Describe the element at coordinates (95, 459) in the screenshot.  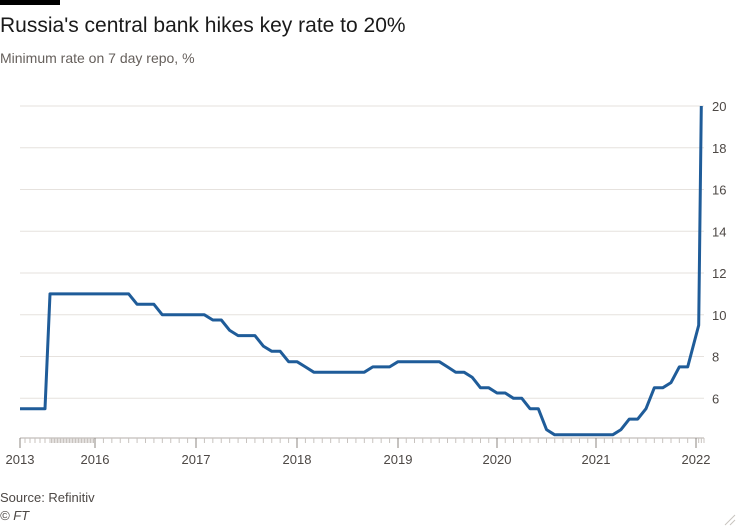
I see `x-tick-label: 2016` at that location.